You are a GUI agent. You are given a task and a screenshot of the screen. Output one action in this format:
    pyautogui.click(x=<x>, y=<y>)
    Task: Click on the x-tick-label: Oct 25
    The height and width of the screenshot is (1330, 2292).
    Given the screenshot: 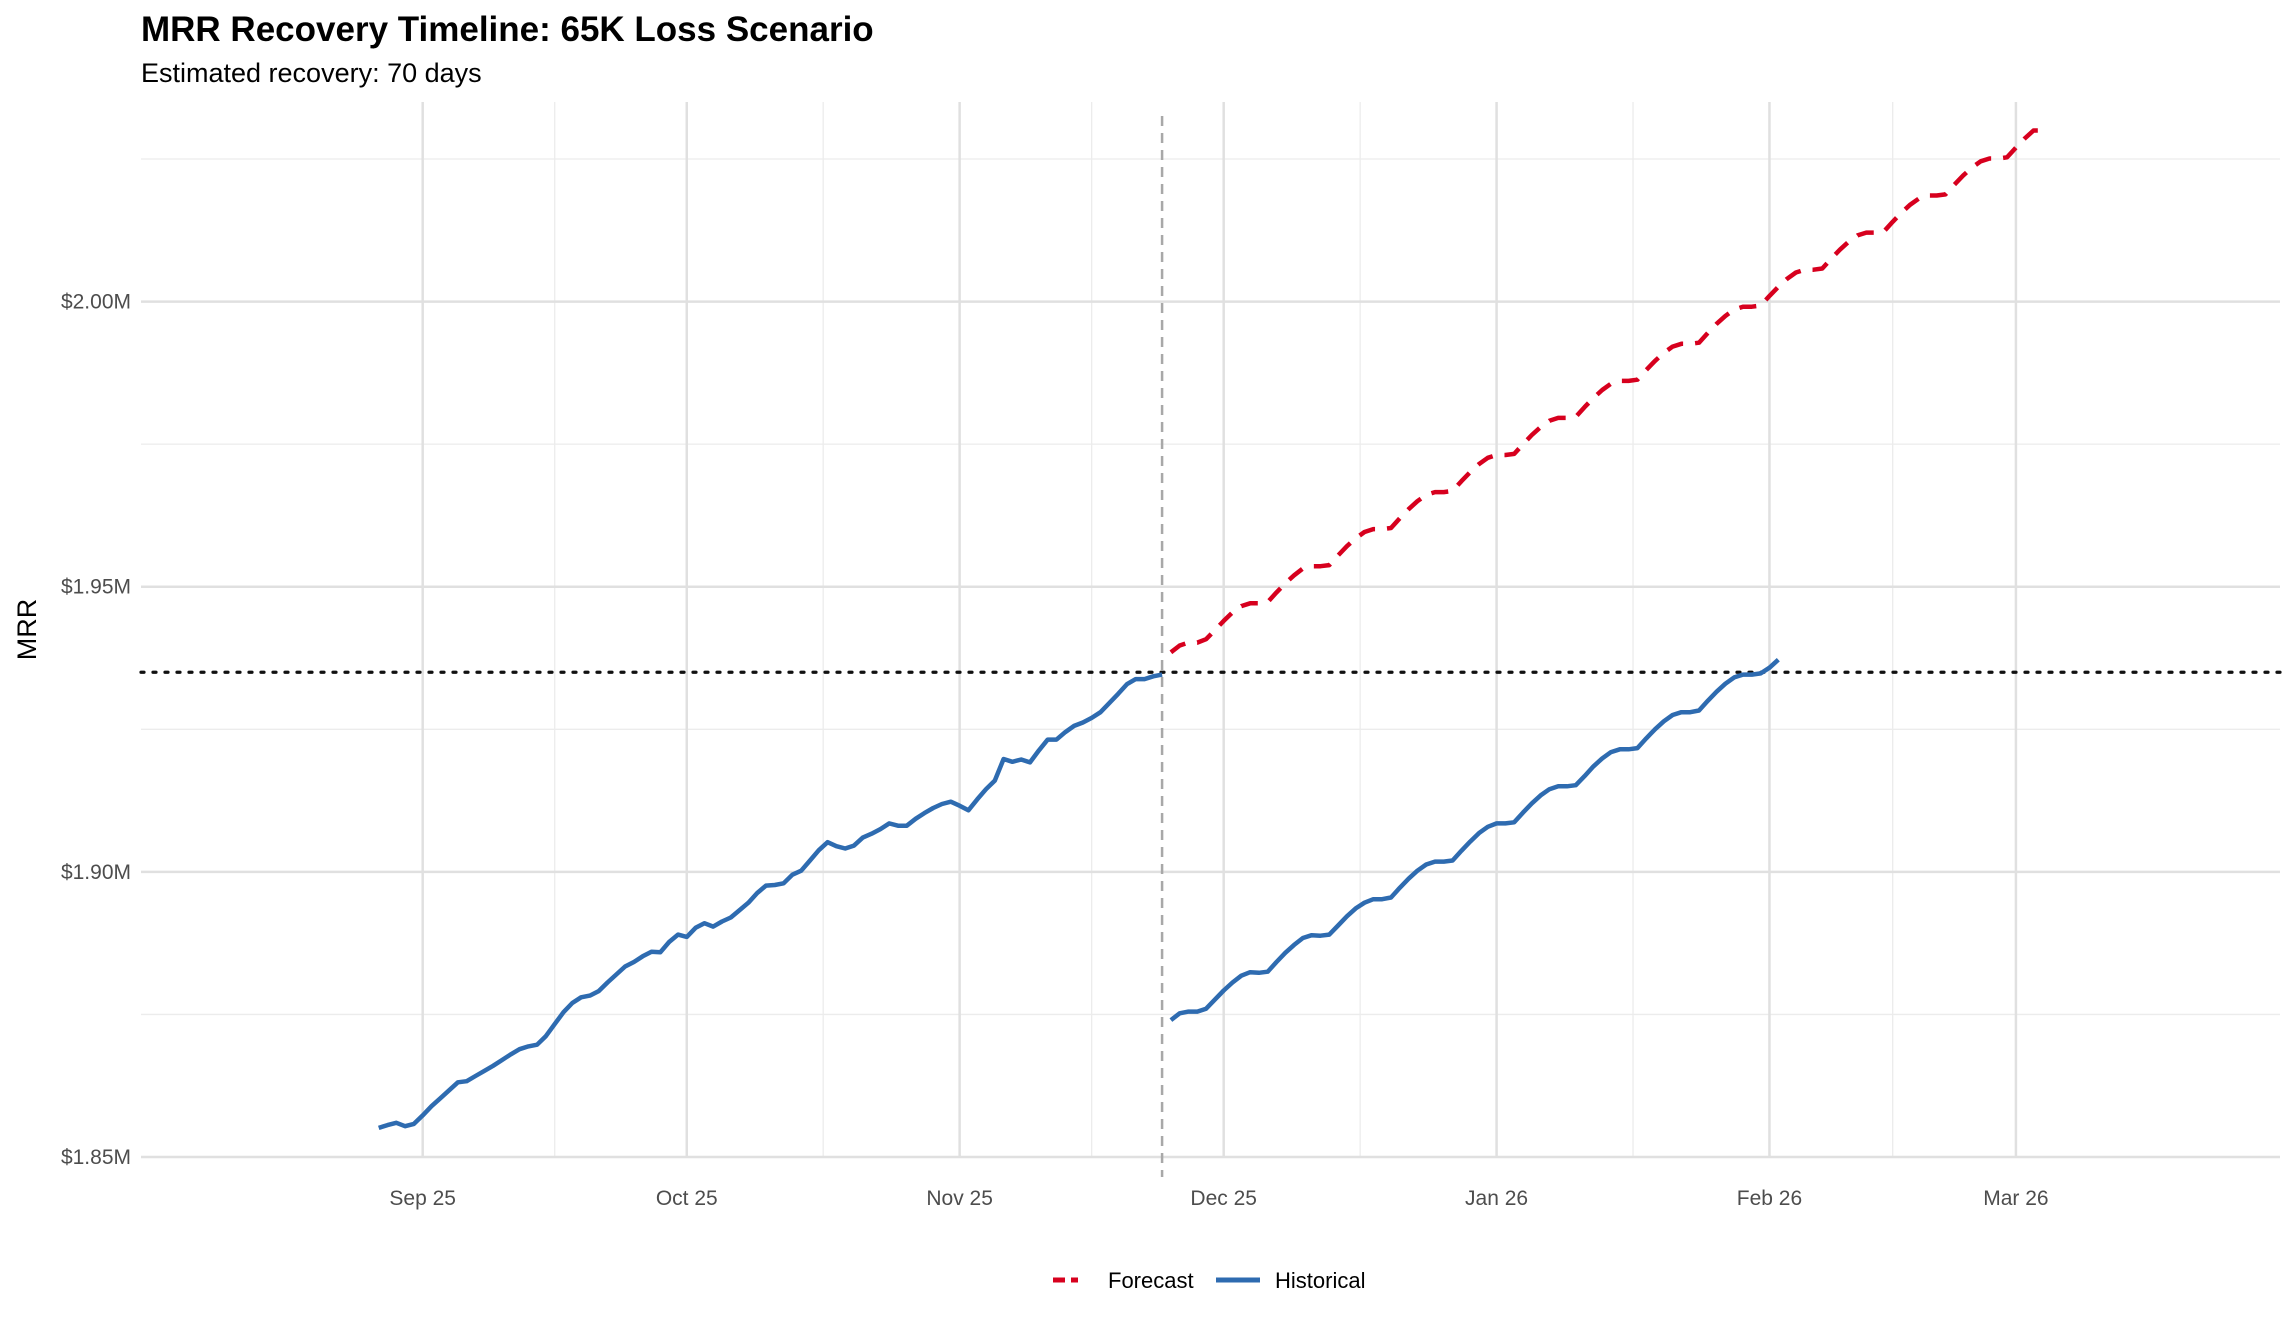 What is the action you would take?
    pyautogui.click(x=687, y=1198)
    